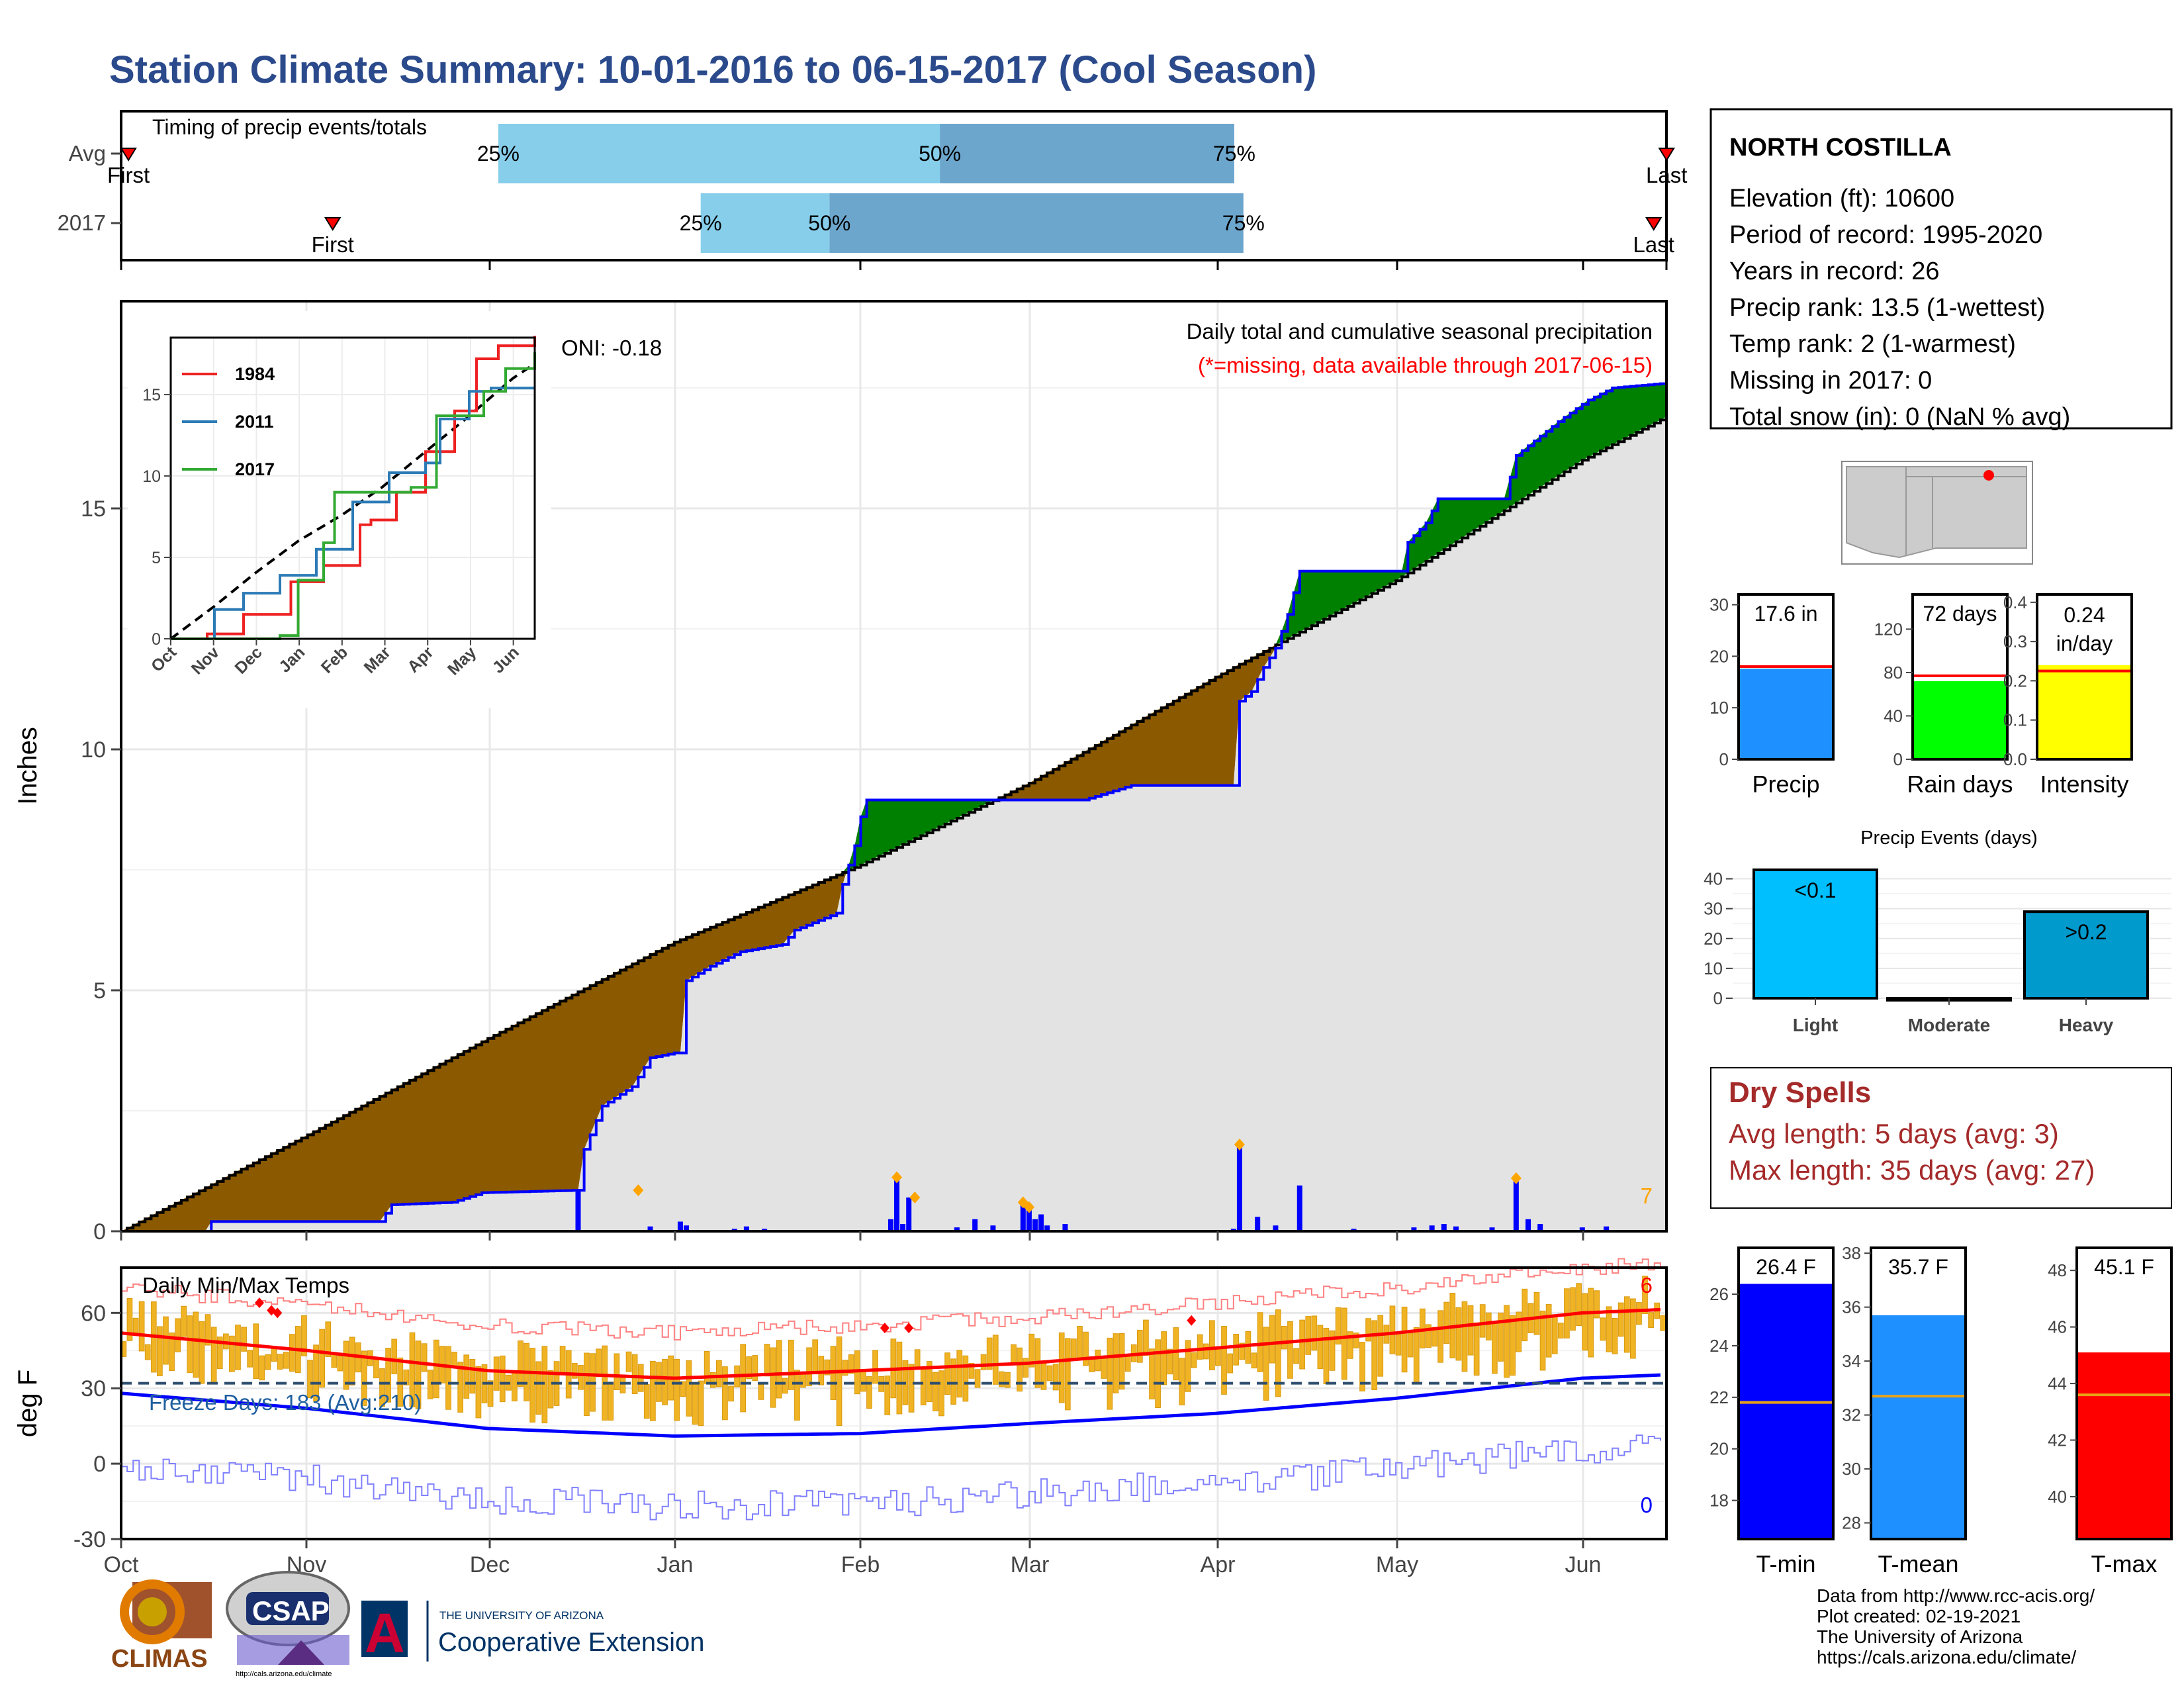 The width and height of the screenshot is (2184, 1688). I want to click on record-max-count: 6, so click(1647, 1285).